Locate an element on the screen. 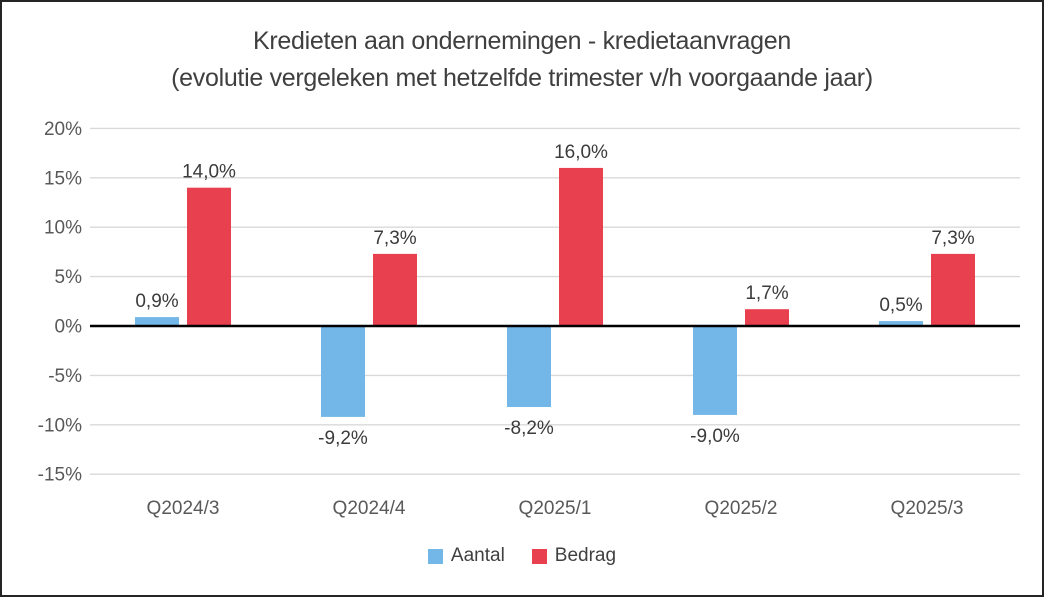 The width and height of the screenshot is (1044, 597). y-tick-label: 15% is located at coordinates (63, 178).